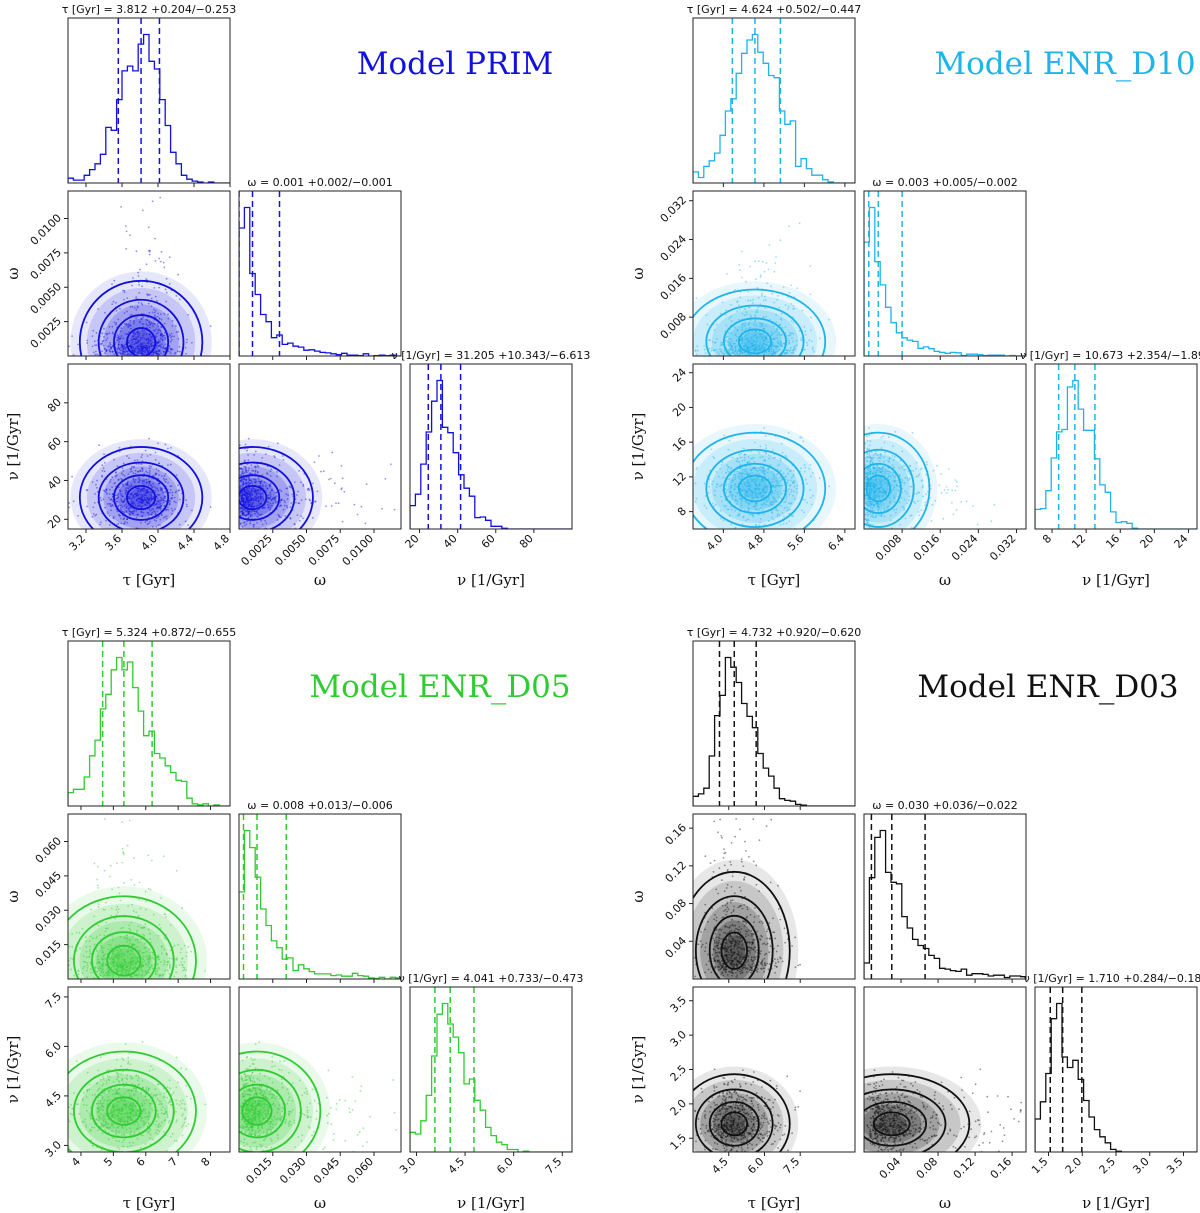 This screenshot has height=1213, width=1200. Describe the element at coordinates (774, 273) in the screenshot. I see `panel-frame` at that location.